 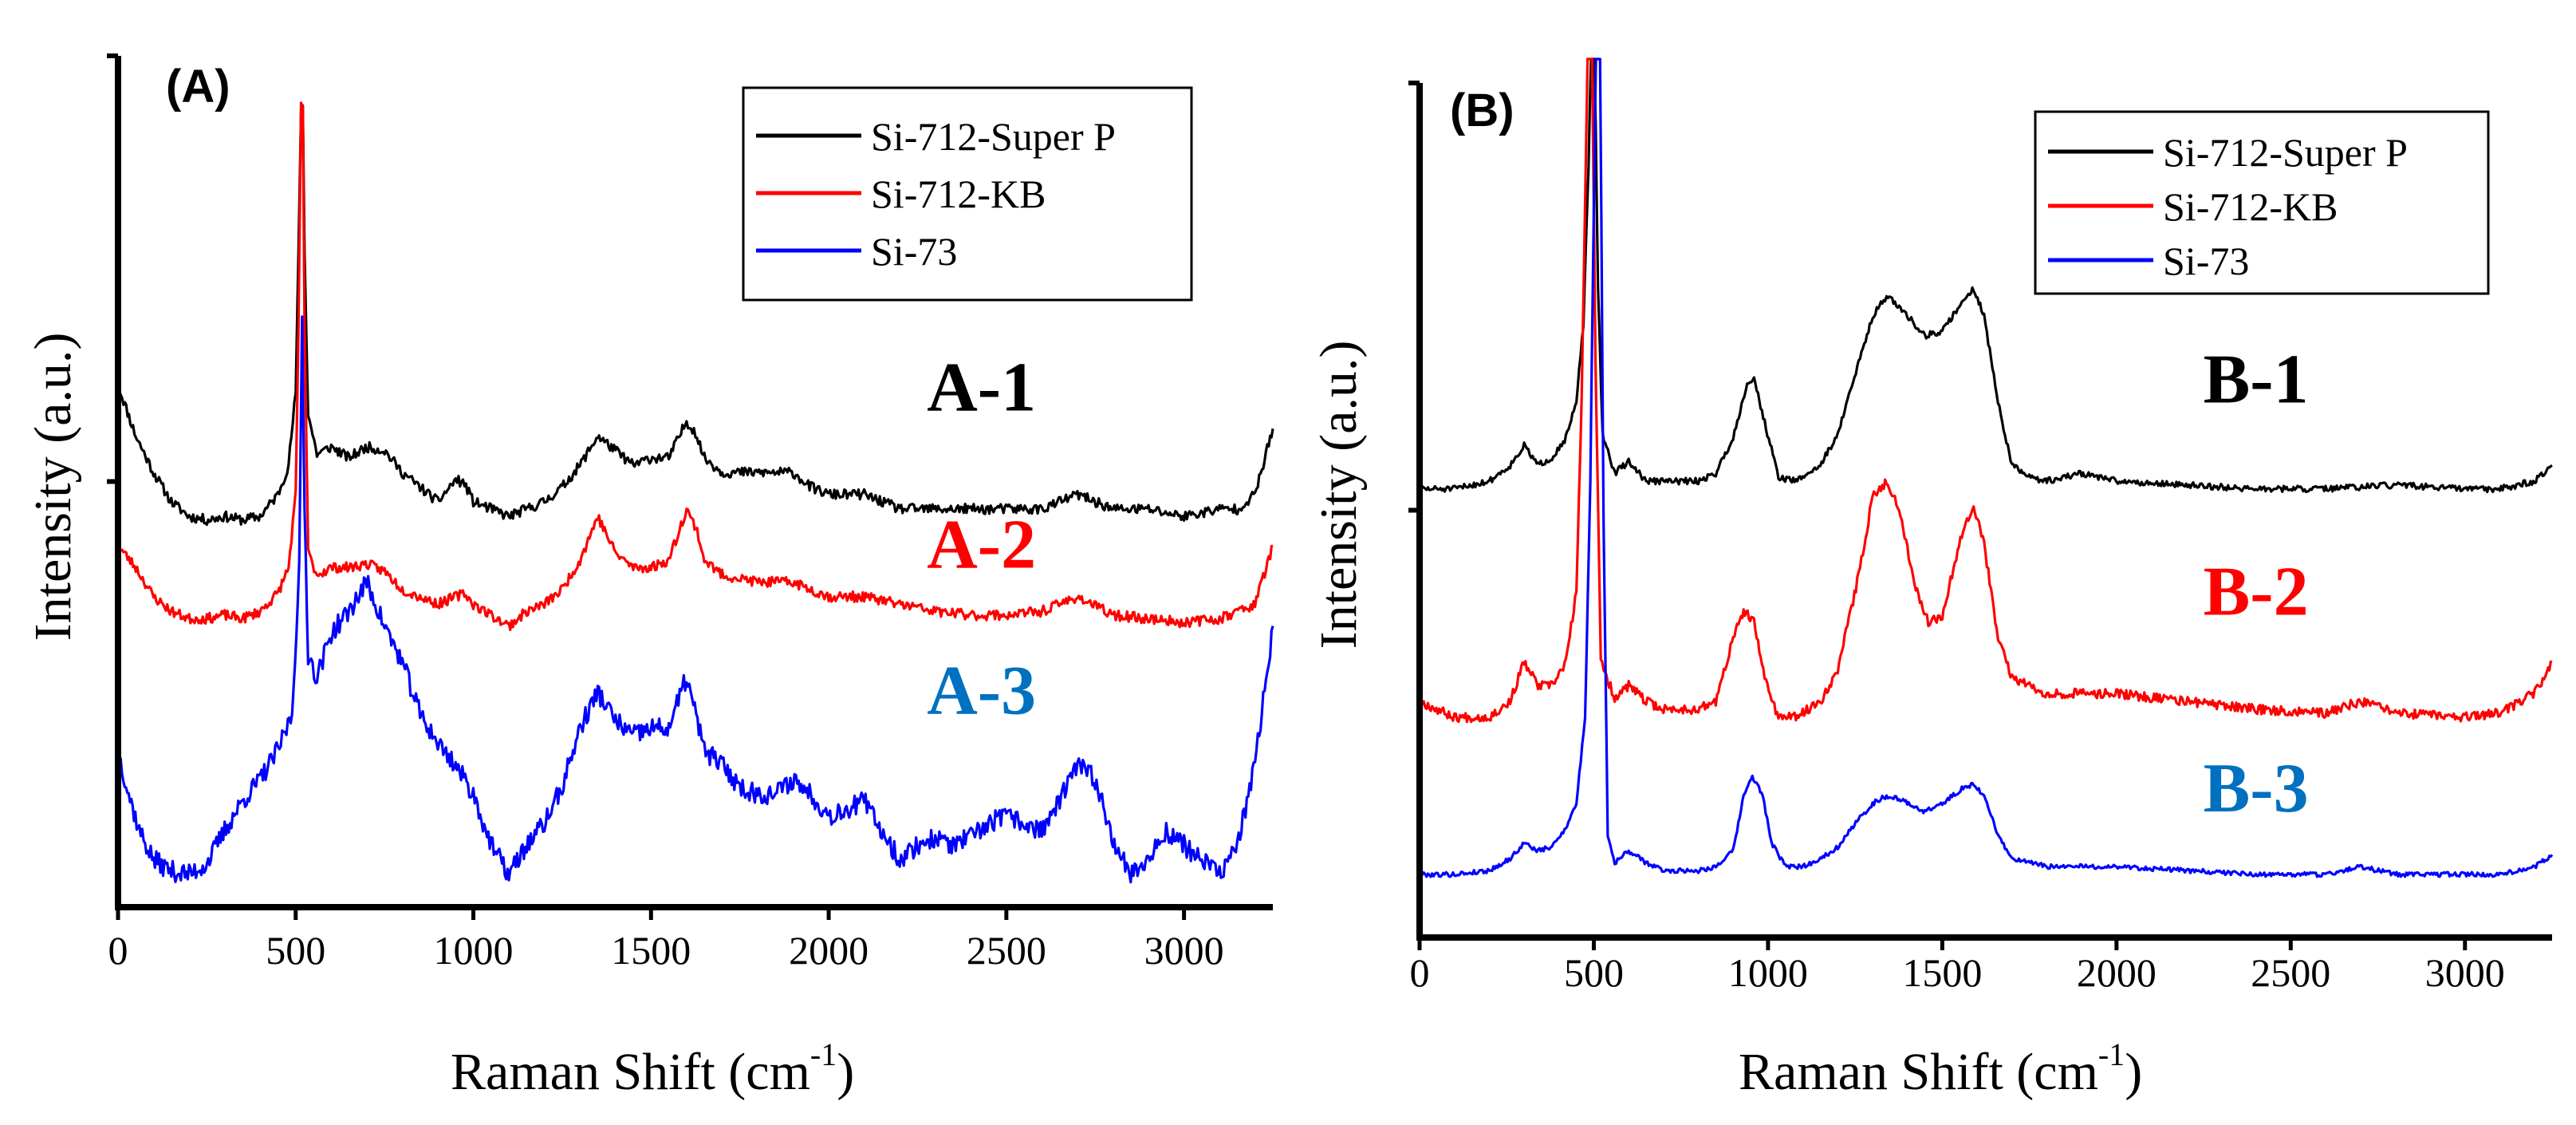 I want to click on panel-b-legend: Si-712-Super P Si-712-KB Si-73, so click(x=2262, y=202).